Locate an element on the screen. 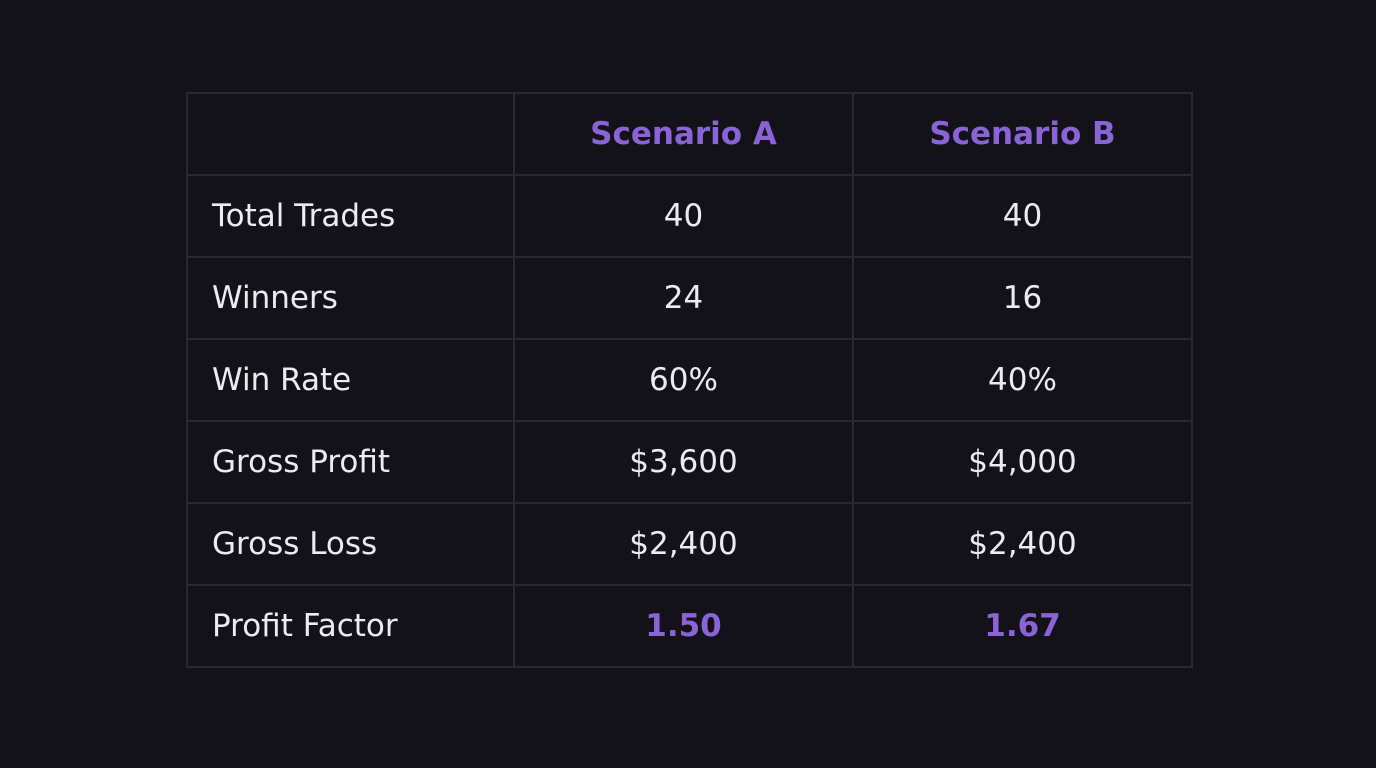 This screenshot has width=1376, height=768. table-row: Winners 24 16 is located at coordinates (689, 298).